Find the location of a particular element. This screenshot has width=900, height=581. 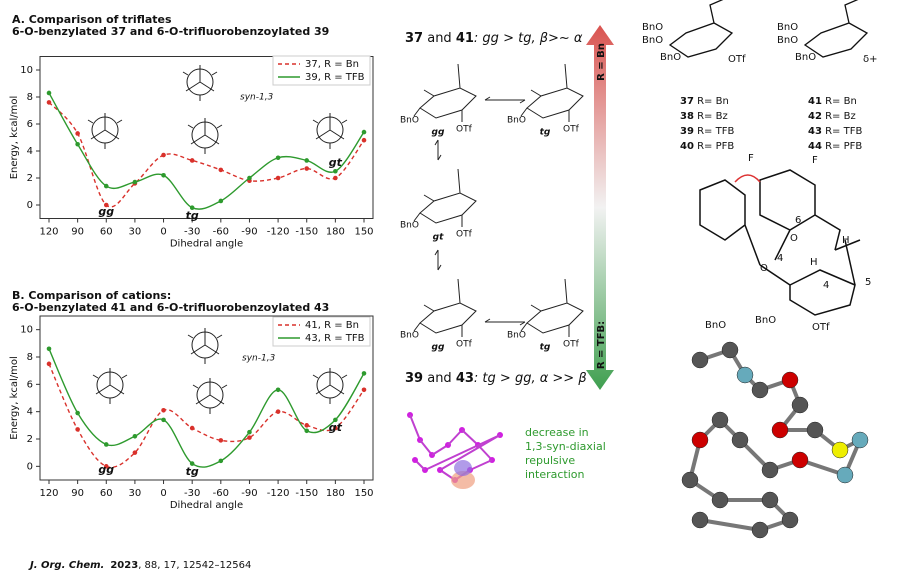

trend-label: R = TFB: is located at coordinates (601, 345).